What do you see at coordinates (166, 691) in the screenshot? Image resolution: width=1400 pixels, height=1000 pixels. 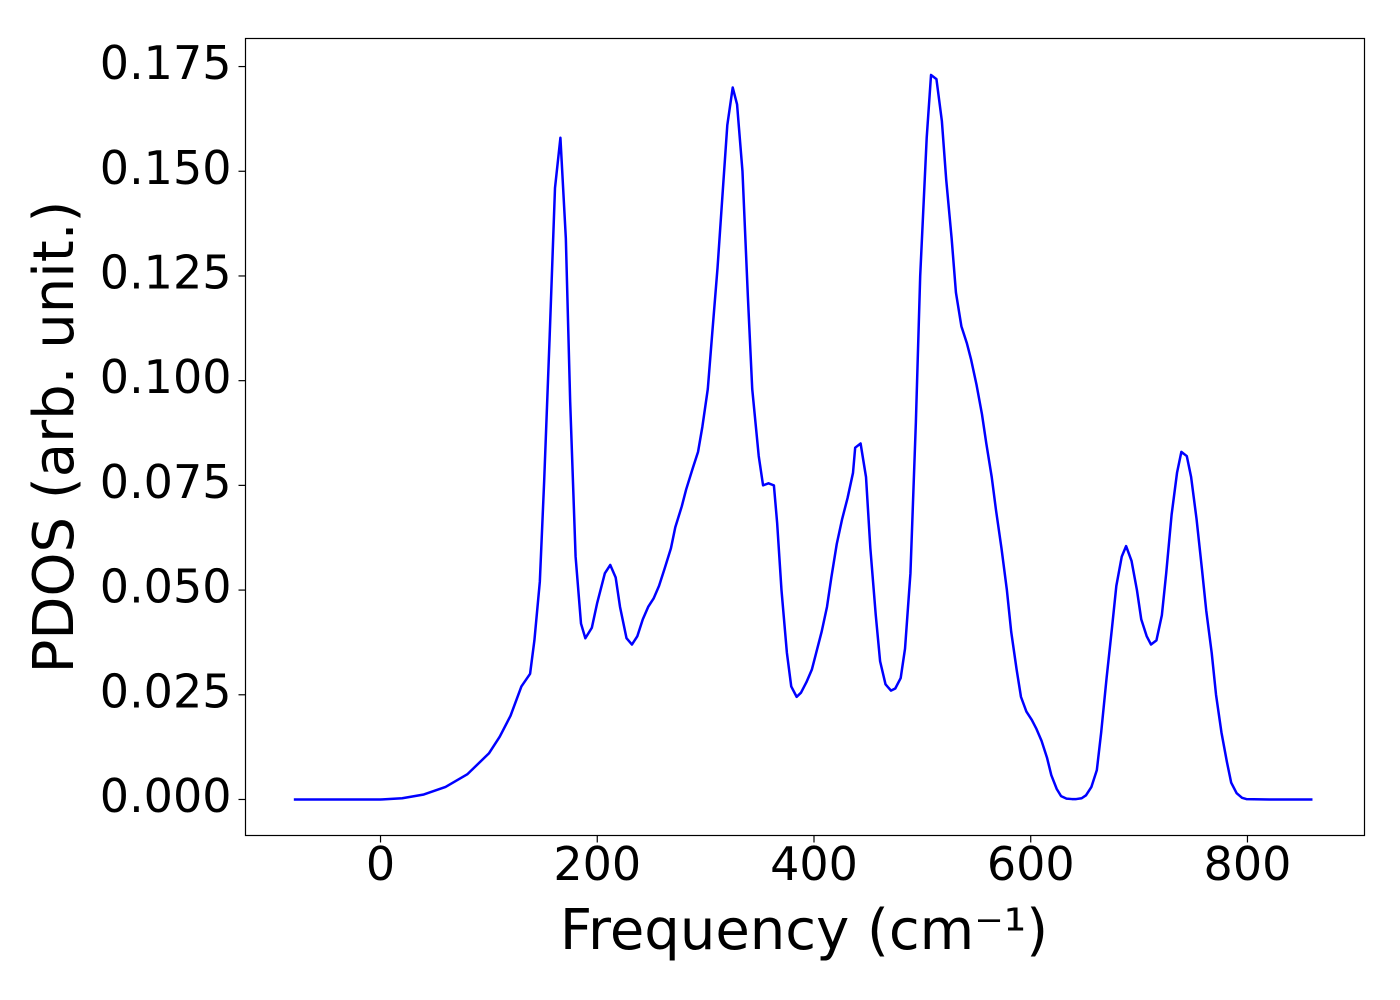 I see `y-tick-label: 0.025` at bounding box center [166, 691].